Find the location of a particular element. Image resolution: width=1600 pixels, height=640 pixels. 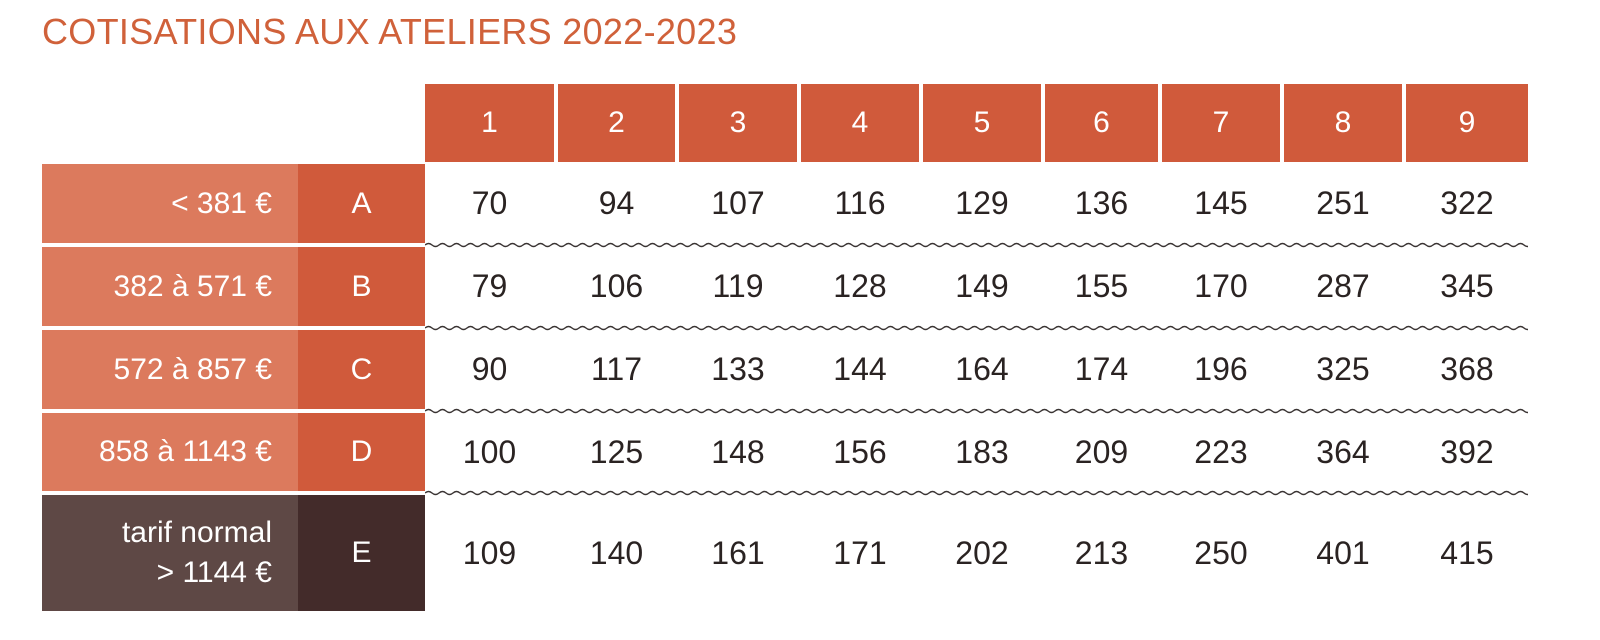

income-range-d: 858 à 1143 € is located at coordinates (170, 452).